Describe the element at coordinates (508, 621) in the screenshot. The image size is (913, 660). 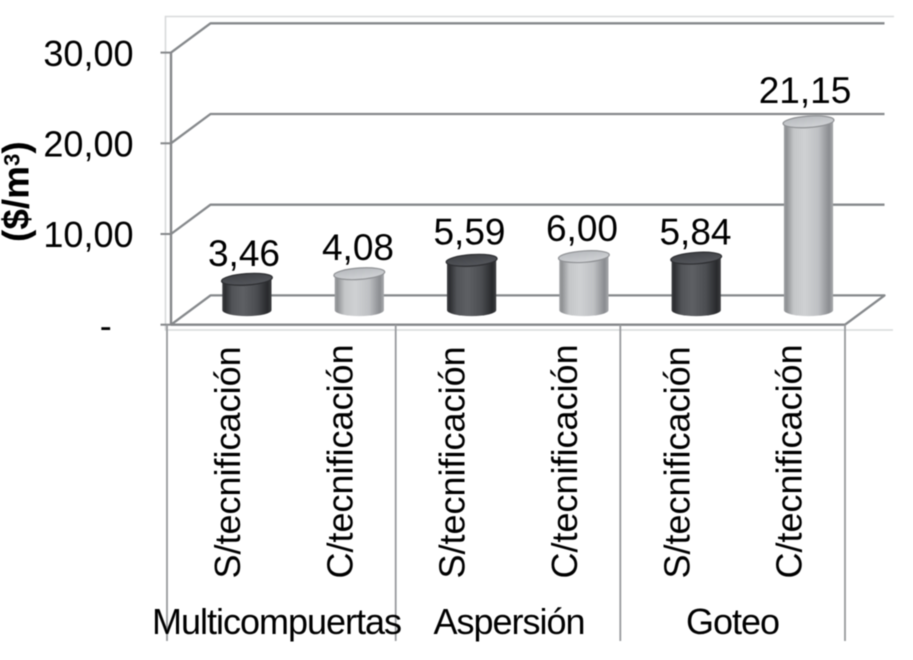
I see `svg-text: Aspersión` at that location.